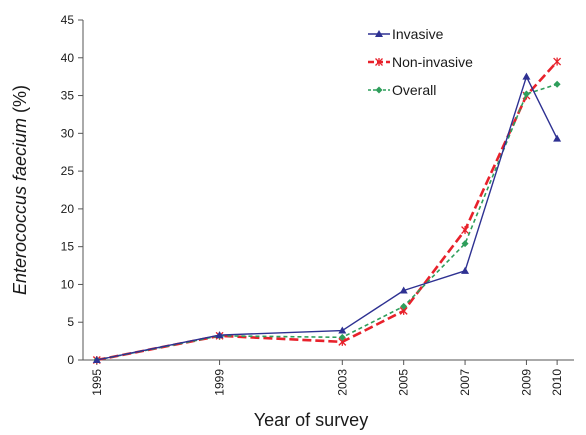 The image size is (586, 435). I want to click on legend-entry: Non-invasive, so click(420, 62).